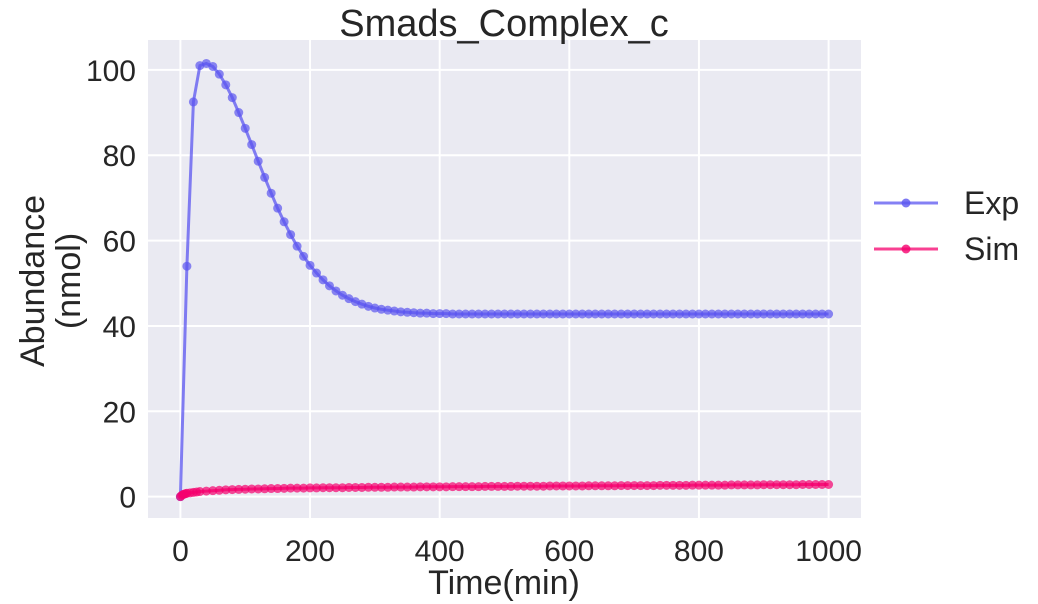 The width and height of the screenshot is (1038, 604). Describe the element at coordinates (946, 249) in the screenshot. I see `legend-item-sim: Sim` at that location.